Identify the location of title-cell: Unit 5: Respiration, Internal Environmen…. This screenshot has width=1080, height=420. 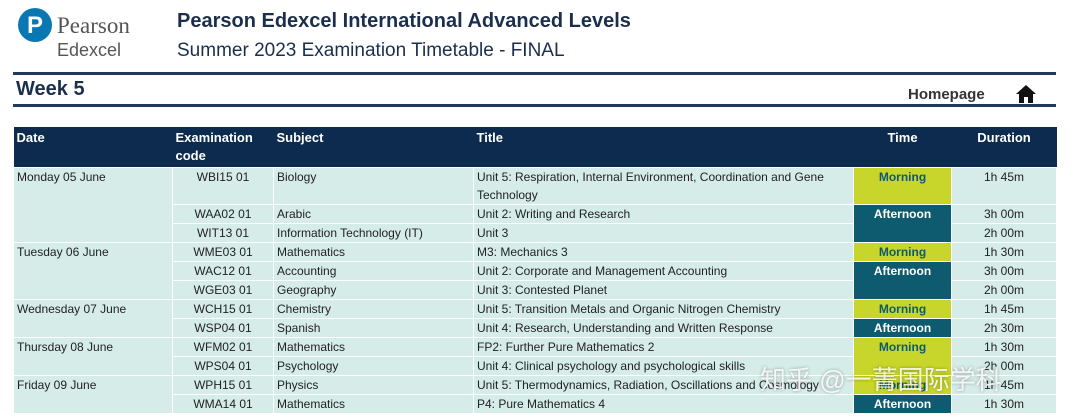
(663, 186).